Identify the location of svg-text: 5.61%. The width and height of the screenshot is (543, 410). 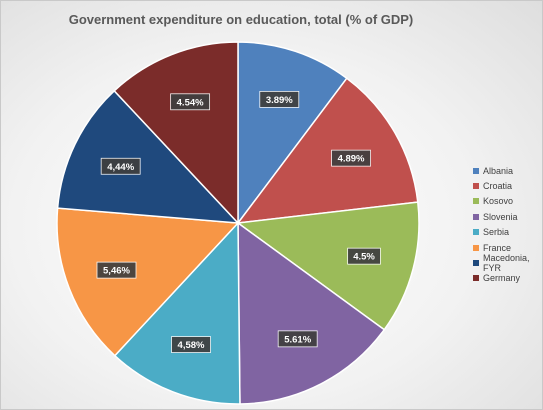
(297, 339).